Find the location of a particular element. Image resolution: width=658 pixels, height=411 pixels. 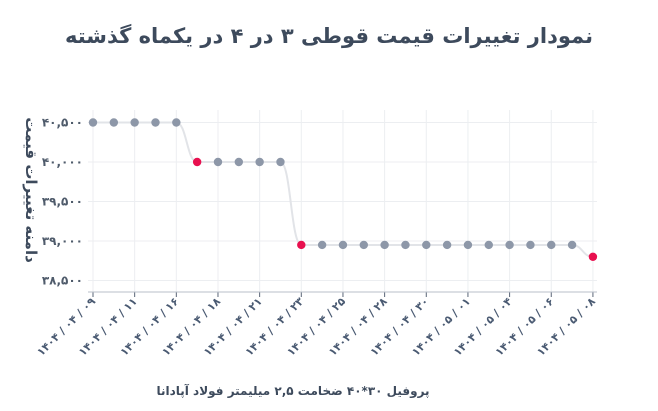

axis-layer is located at coordinates (342, 294).